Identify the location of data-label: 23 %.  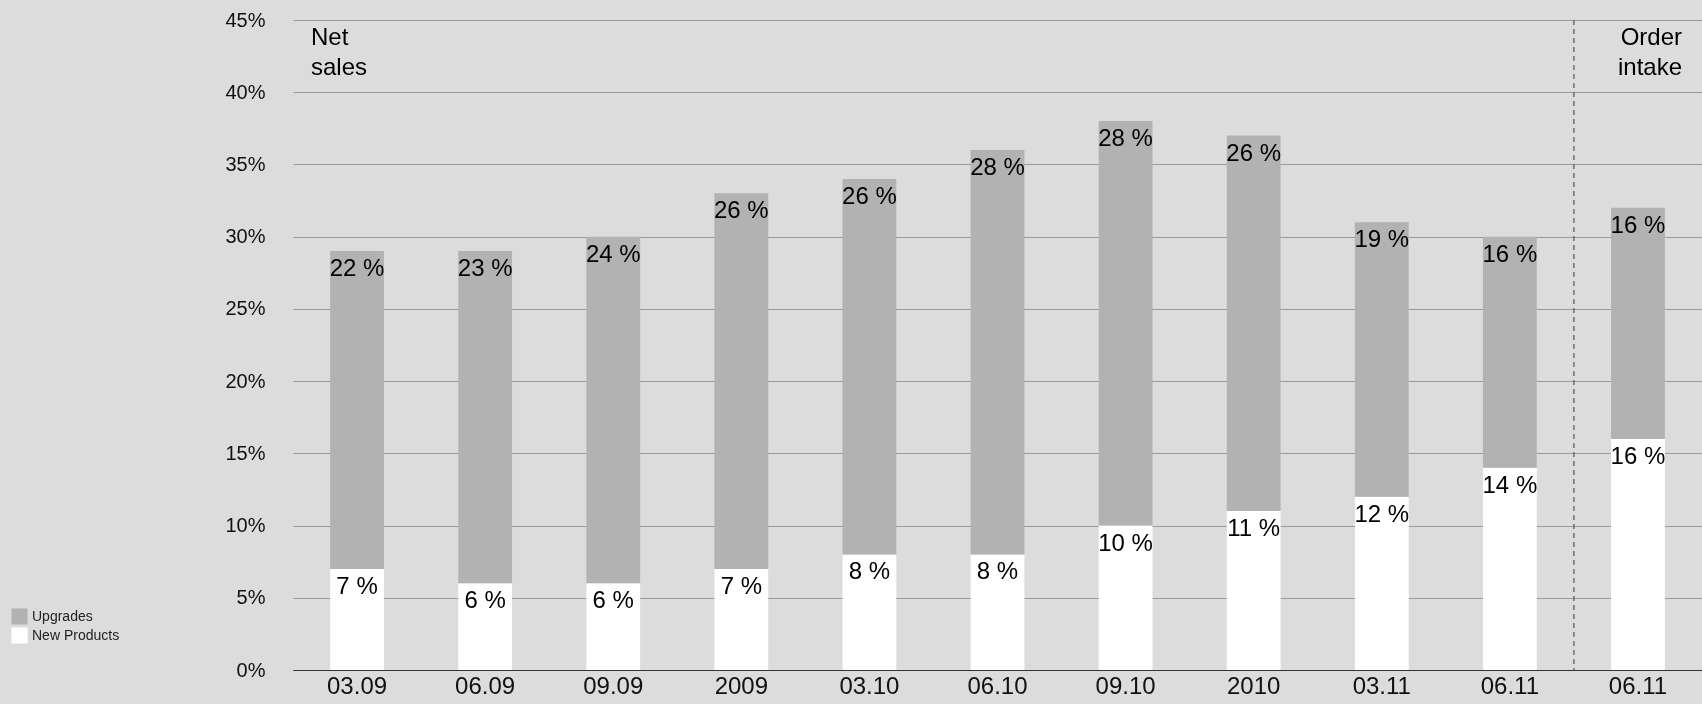
(485, 268).